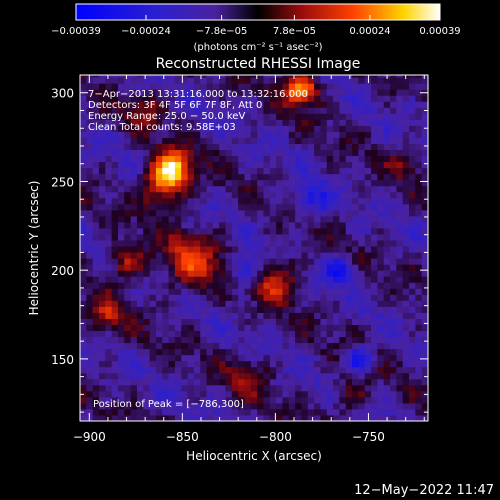 This screenshot has width=500, height=500. What do you see at coordinates (439, 31) in the screenshot?
I see `colorbar-tick-label: 0.00039` at bounding box center [439, 31].